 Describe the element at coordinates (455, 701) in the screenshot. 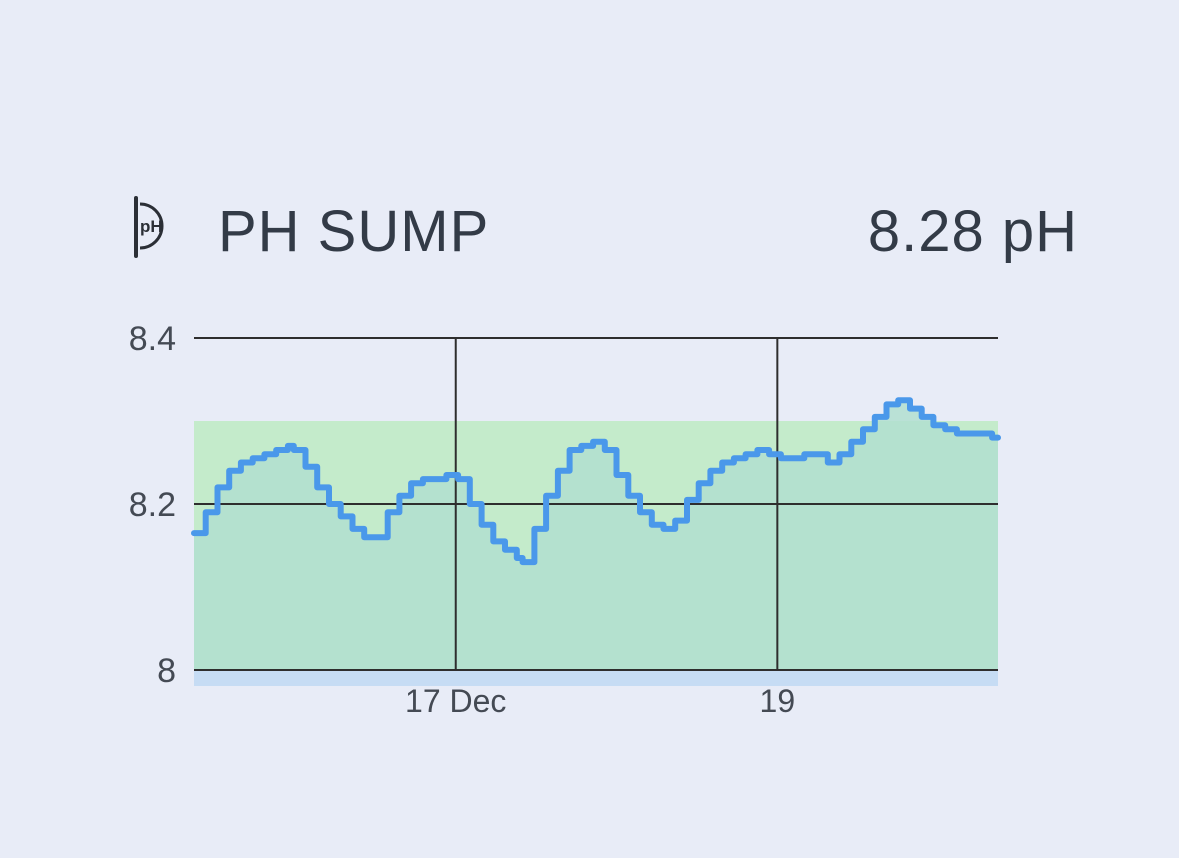

I see `x-tick-label: 17 Dec` at that location.